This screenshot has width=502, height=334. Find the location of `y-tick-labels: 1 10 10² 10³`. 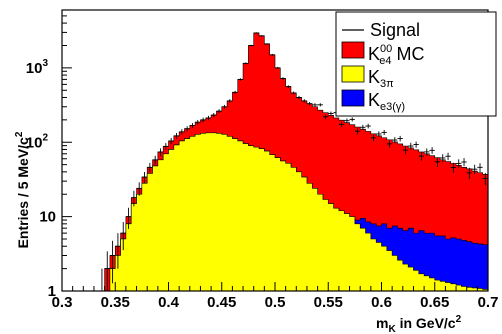

y-tick-labels: 1 10 10² 10³ is located at coordinates (41, 179).